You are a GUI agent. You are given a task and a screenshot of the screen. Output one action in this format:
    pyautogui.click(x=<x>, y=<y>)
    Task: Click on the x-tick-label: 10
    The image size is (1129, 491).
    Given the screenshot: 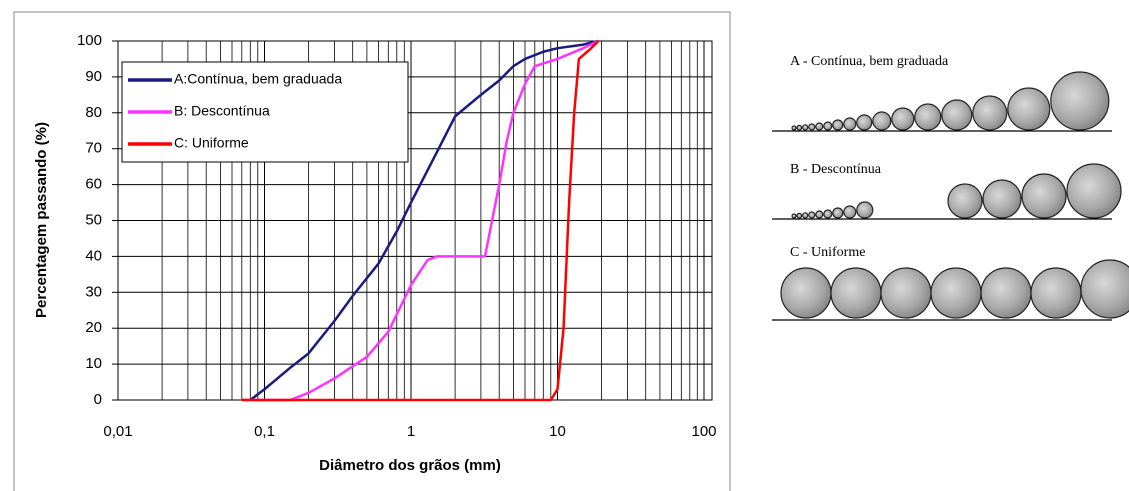 What is the action you would take?
    pyautogui.click(x=557, y=431)
    